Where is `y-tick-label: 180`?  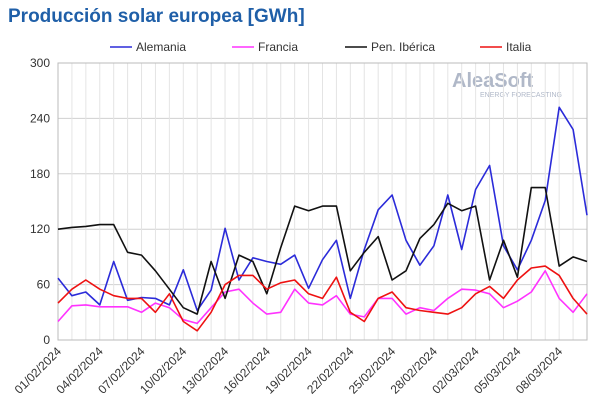
y-tick-label: 180 is located at coordinates (40, 174).